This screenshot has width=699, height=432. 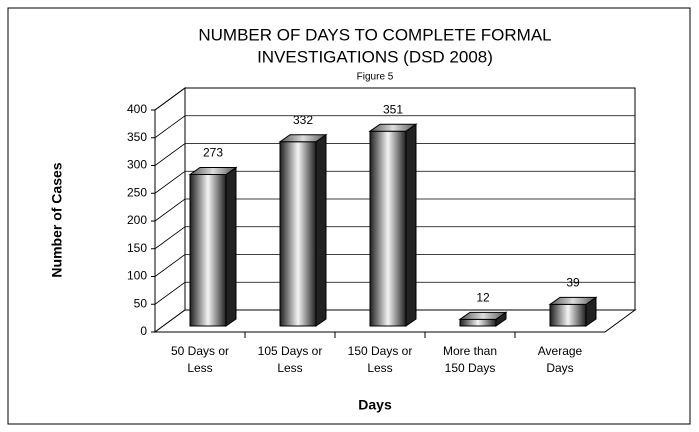 What do you see at coordinates (137, 165) in the screenshot?
I see `y-tick-label: 300` at bounding box center [137, 165].